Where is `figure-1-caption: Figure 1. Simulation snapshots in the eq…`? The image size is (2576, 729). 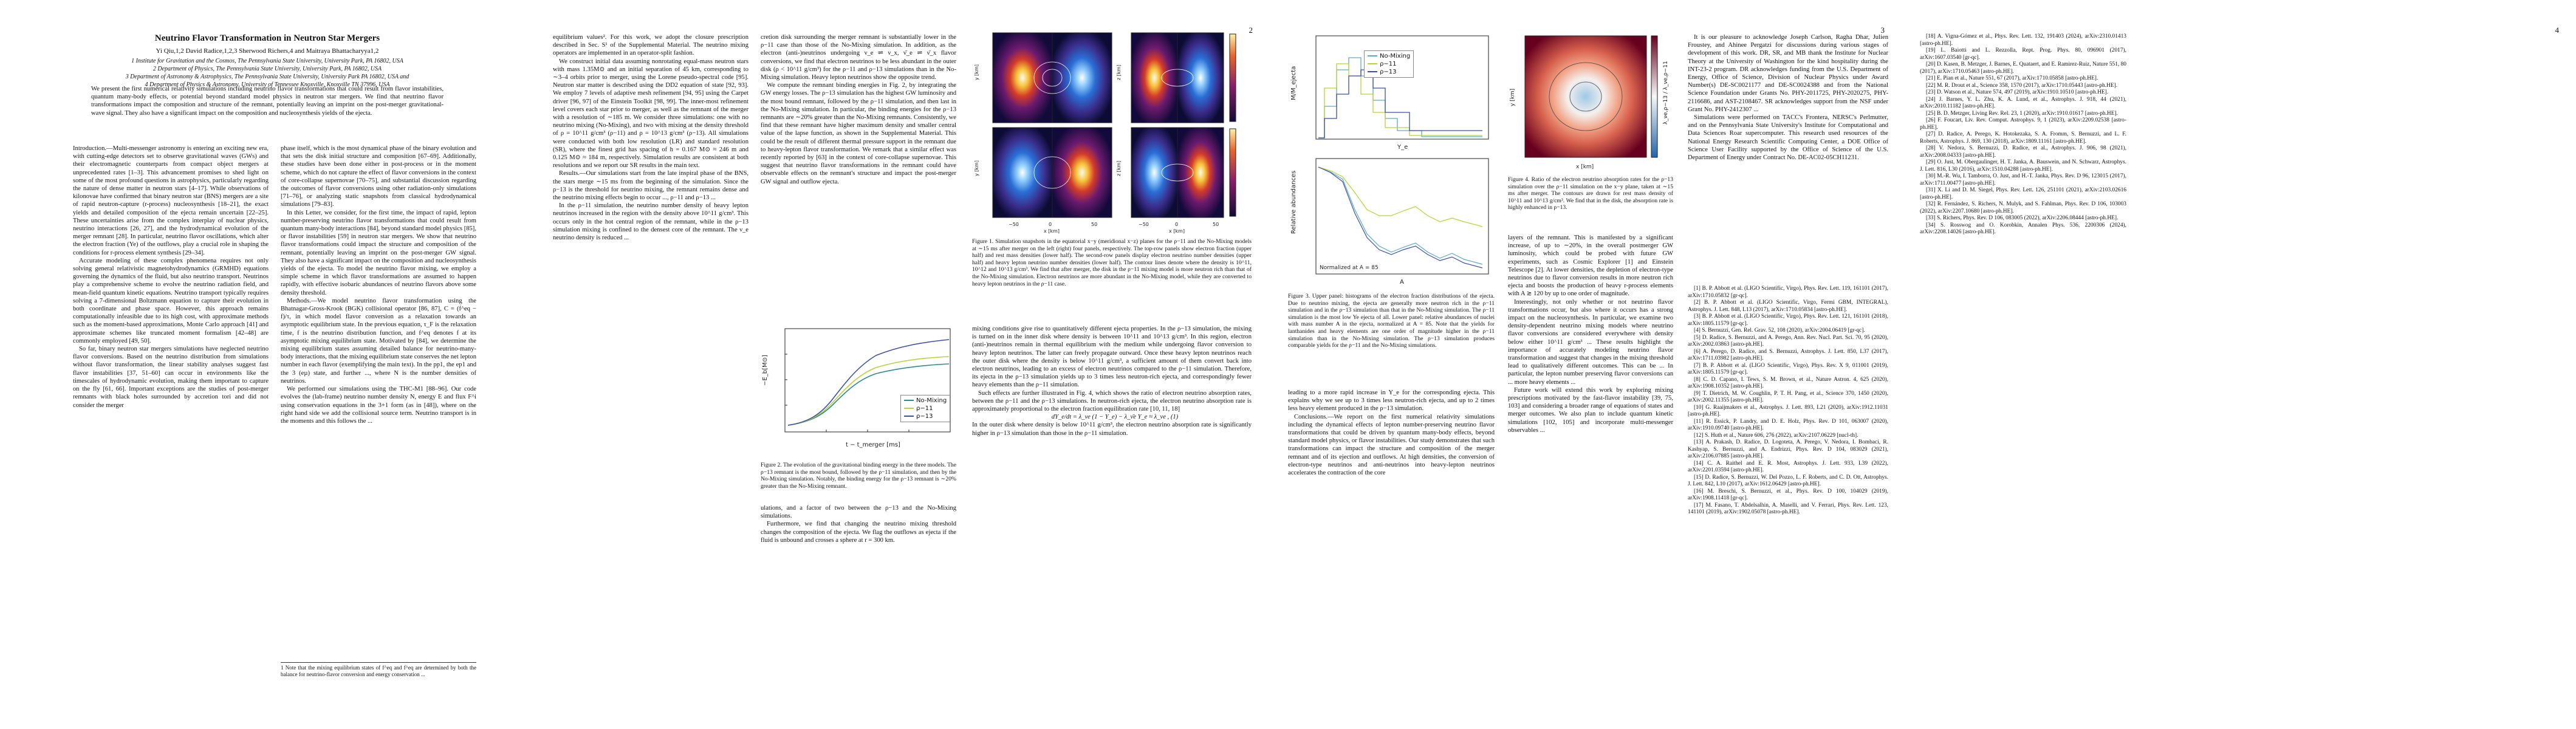 figure-1-caption: Figure 1. Simulation snapshots in the eq… is located at coordinates (1112, 263).